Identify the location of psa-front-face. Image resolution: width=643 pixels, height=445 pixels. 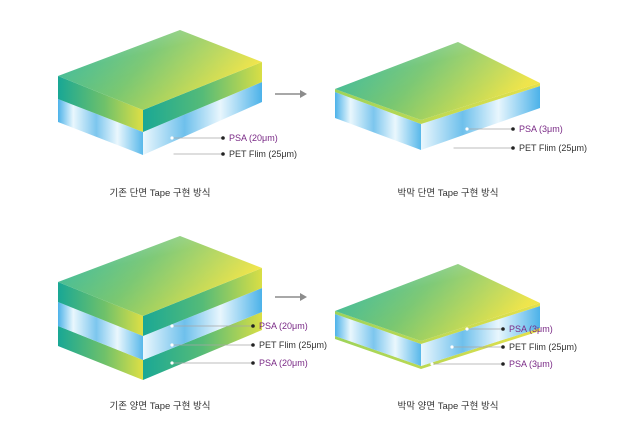
(100, 104).